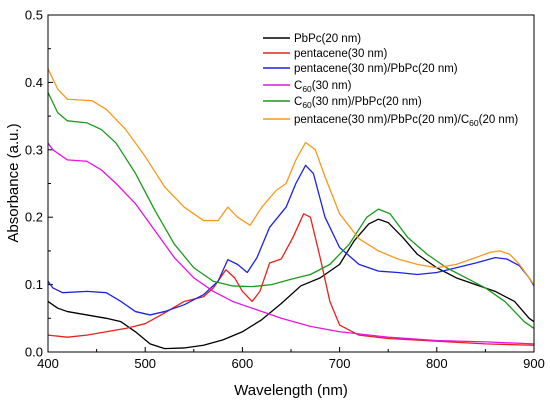 The width and height of the screenshot is (550, 409). I want to click on legend-label-3: pentacene(30 nm)/PbPc(20 nm), so click(376, 69).